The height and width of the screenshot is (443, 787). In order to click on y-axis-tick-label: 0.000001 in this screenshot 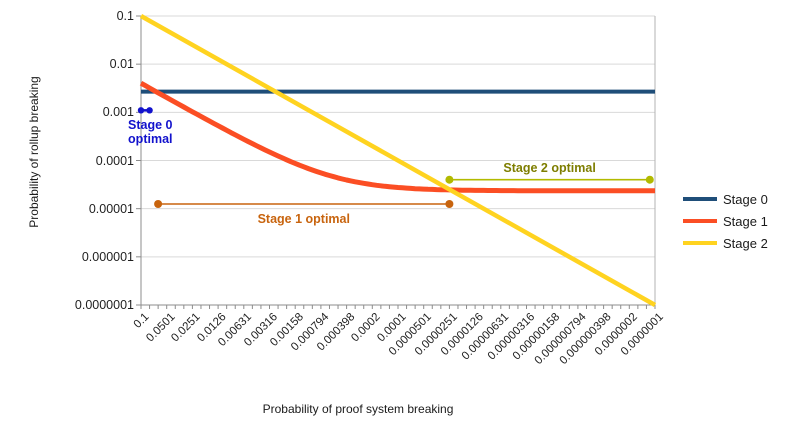, I will do `click(107, 256)`.